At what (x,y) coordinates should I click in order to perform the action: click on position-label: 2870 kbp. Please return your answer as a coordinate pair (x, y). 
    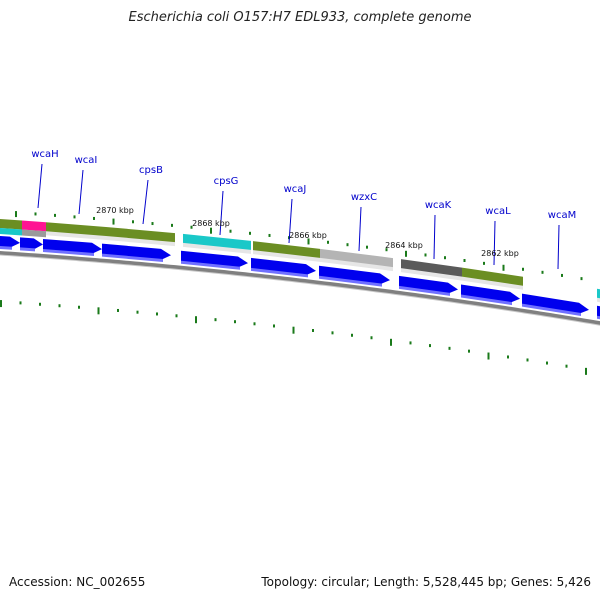
    Looking at the image, I should click on (115, 210).